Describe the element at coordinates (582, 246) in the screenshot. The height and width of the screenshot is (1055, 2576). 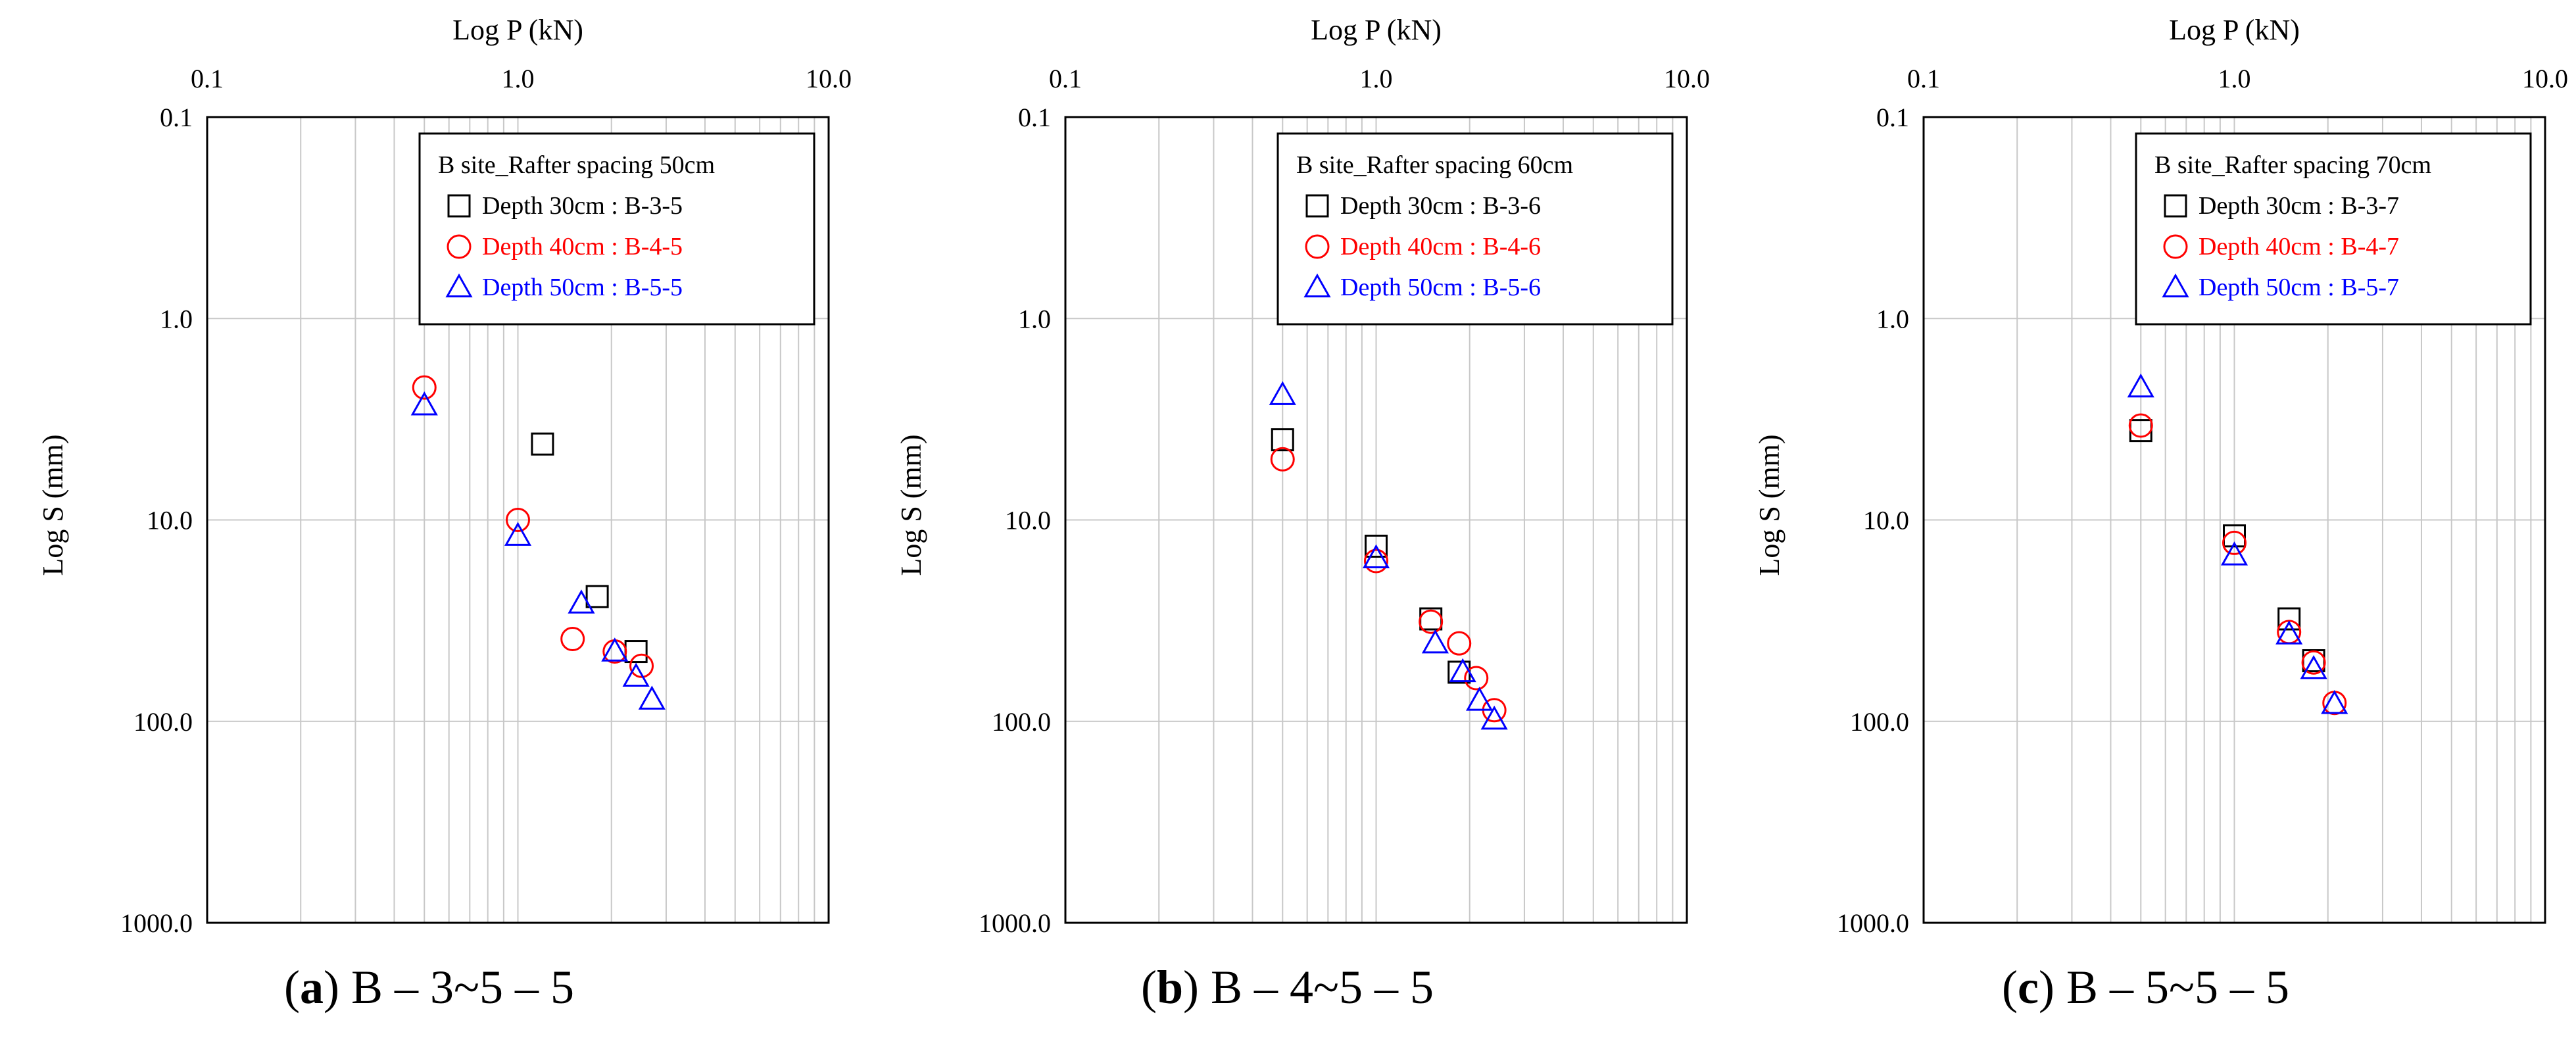
I see `legend-entry: Depth 40cm : B-4-5` at that location.